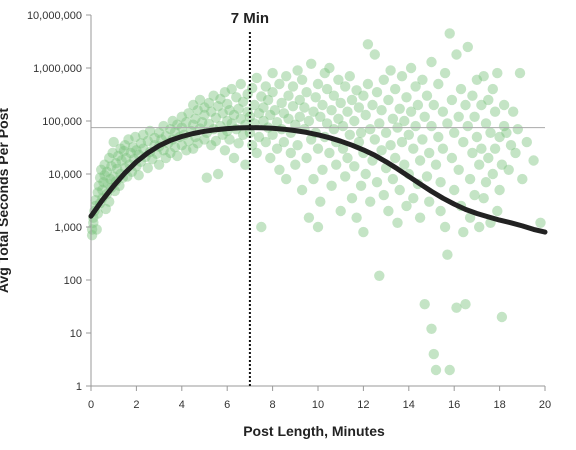 The width and height of the screenshot is (576, 450). Describe the element at coordinates (76, 334) in the screenshot. I see `y-tick-label: 10` at that location.